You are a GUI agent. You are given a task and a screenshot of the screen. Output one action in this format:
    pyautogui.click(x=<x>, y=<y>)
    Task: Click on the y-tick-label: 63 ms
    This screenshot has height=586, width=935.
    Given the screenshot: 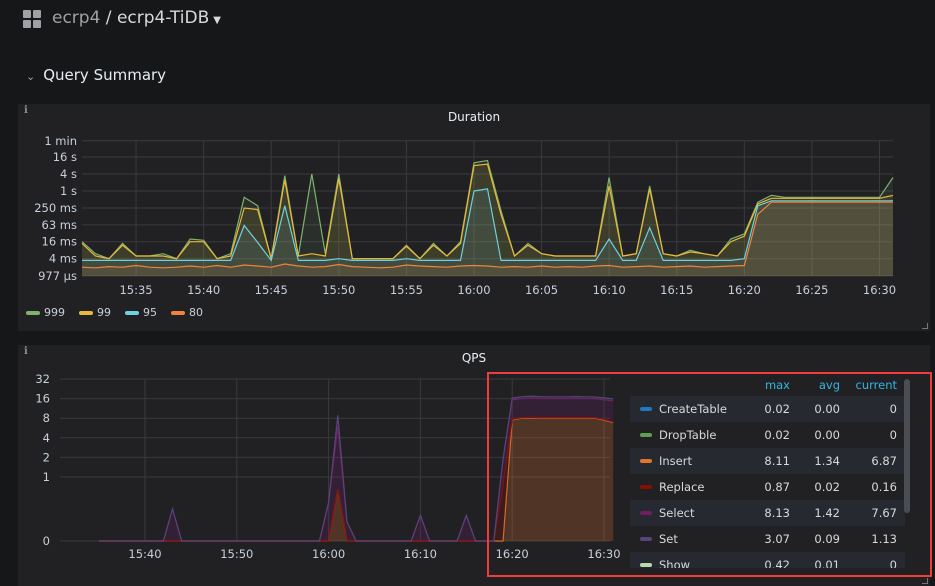 What is the action you would take?
    pyautogui.click(x=59, y=225)
    